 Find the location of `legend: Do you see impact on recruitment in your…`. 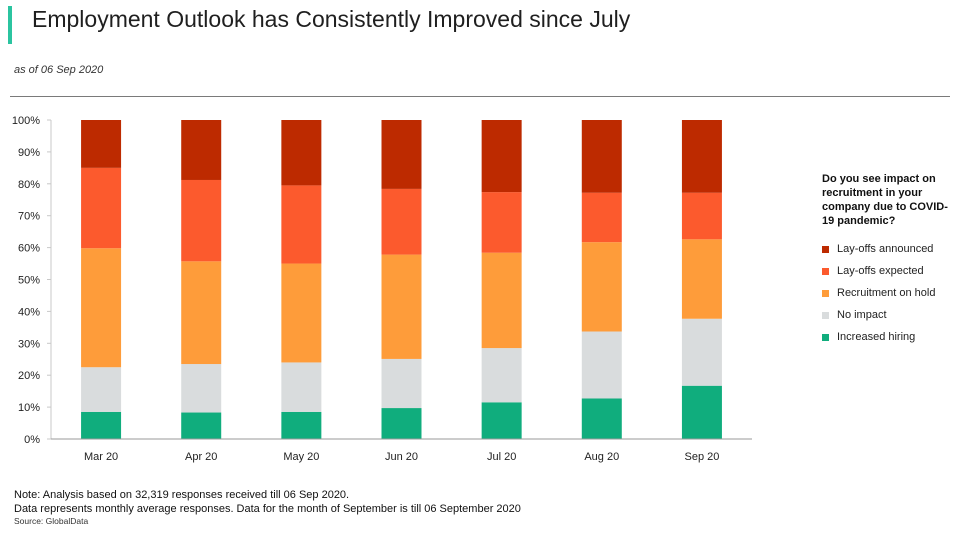

legend: Do you see impact on recruitment in your… is located at coordinates (889, 260).